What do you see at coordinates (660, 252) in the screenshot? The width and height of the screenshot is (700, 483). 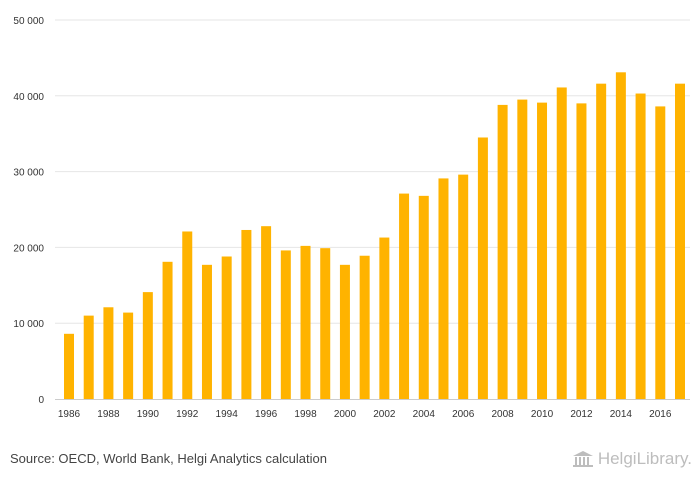 I see `bar-2016` at bounding box center [660, 252].